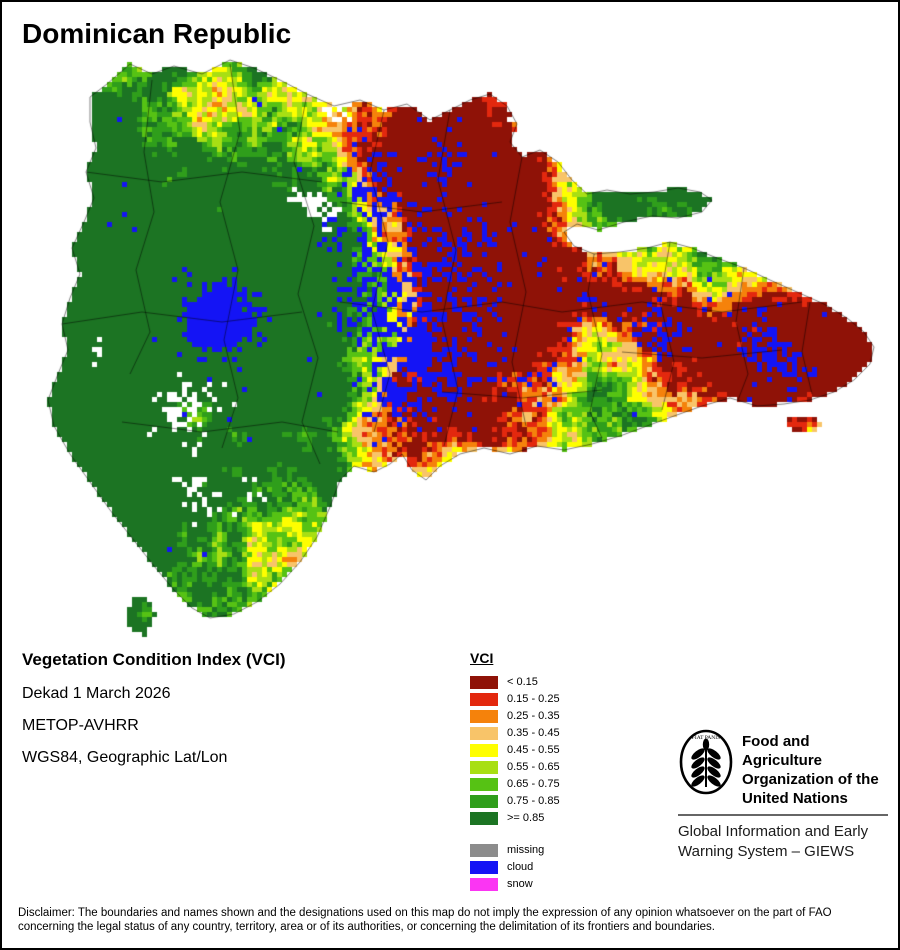  I want to click on legend-row: 0.55 - 0.65, so click(515, 767).